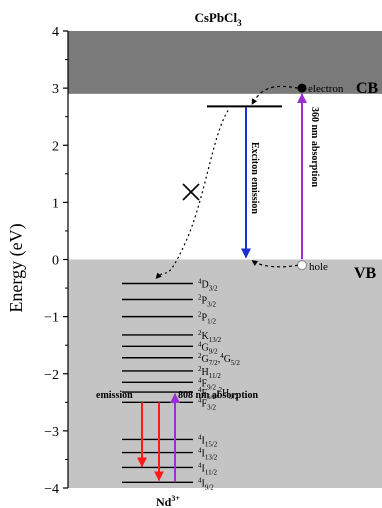 The height and width of the screenshot is (508, 382). Describe the element at coordinates (208, 284) in the screenshot. I see `nd-level-label: 4D3/2` at that location.